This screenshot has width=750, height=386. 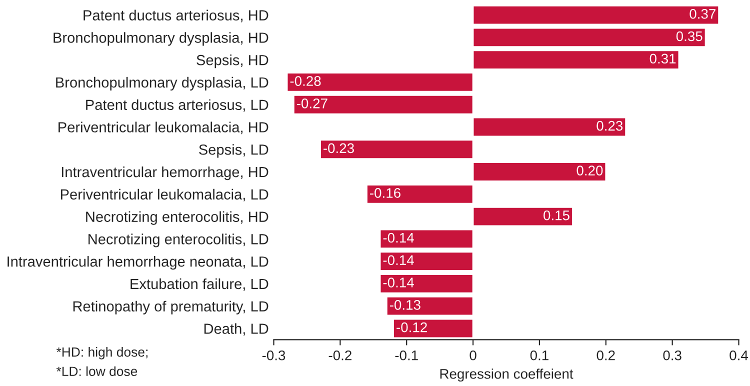 I want to click on y-tick-label: Retinopathy of prematurity, LD, so click(x=170, y=307).